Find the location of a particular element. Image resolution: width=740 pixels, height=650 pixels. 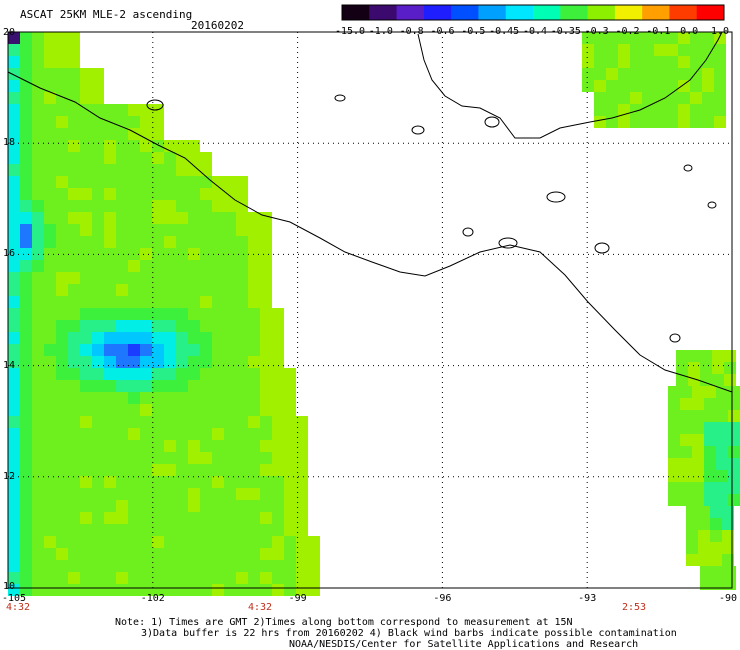

colorbar-swatch is located at coordinates (628, 12).